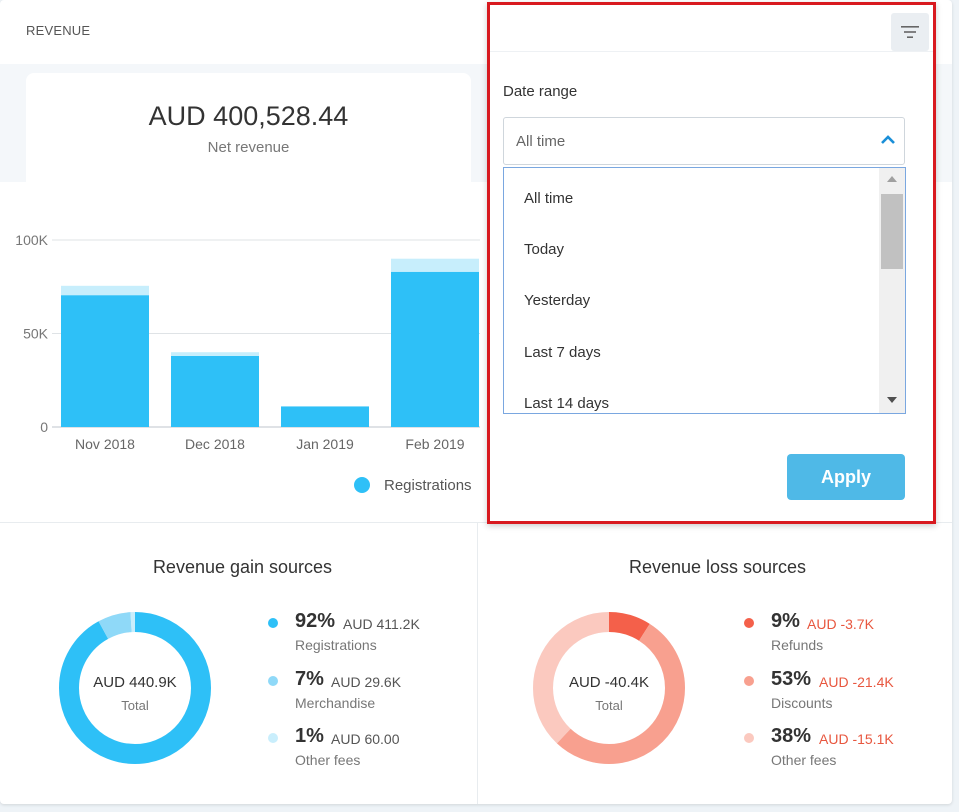 The image size is (959, 812). What do you see at coordinates (58, 30) in the screenshot?
I see `card-title: REVENUE` at bounding box center [58, 30].